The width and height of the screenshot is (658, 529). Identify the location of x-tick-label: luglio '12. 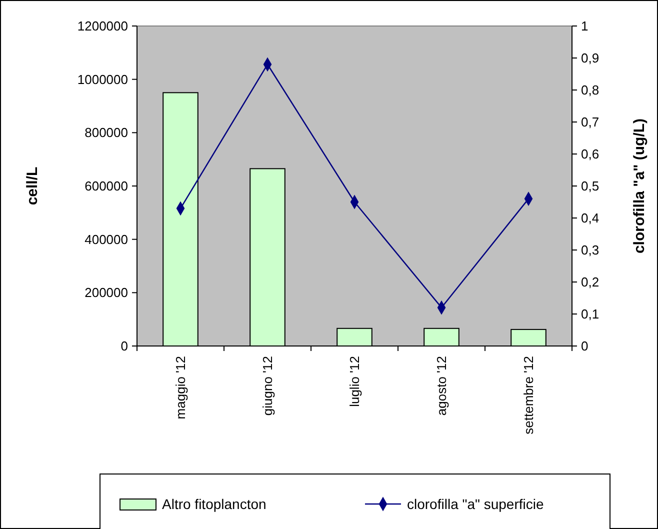
(354, 381).